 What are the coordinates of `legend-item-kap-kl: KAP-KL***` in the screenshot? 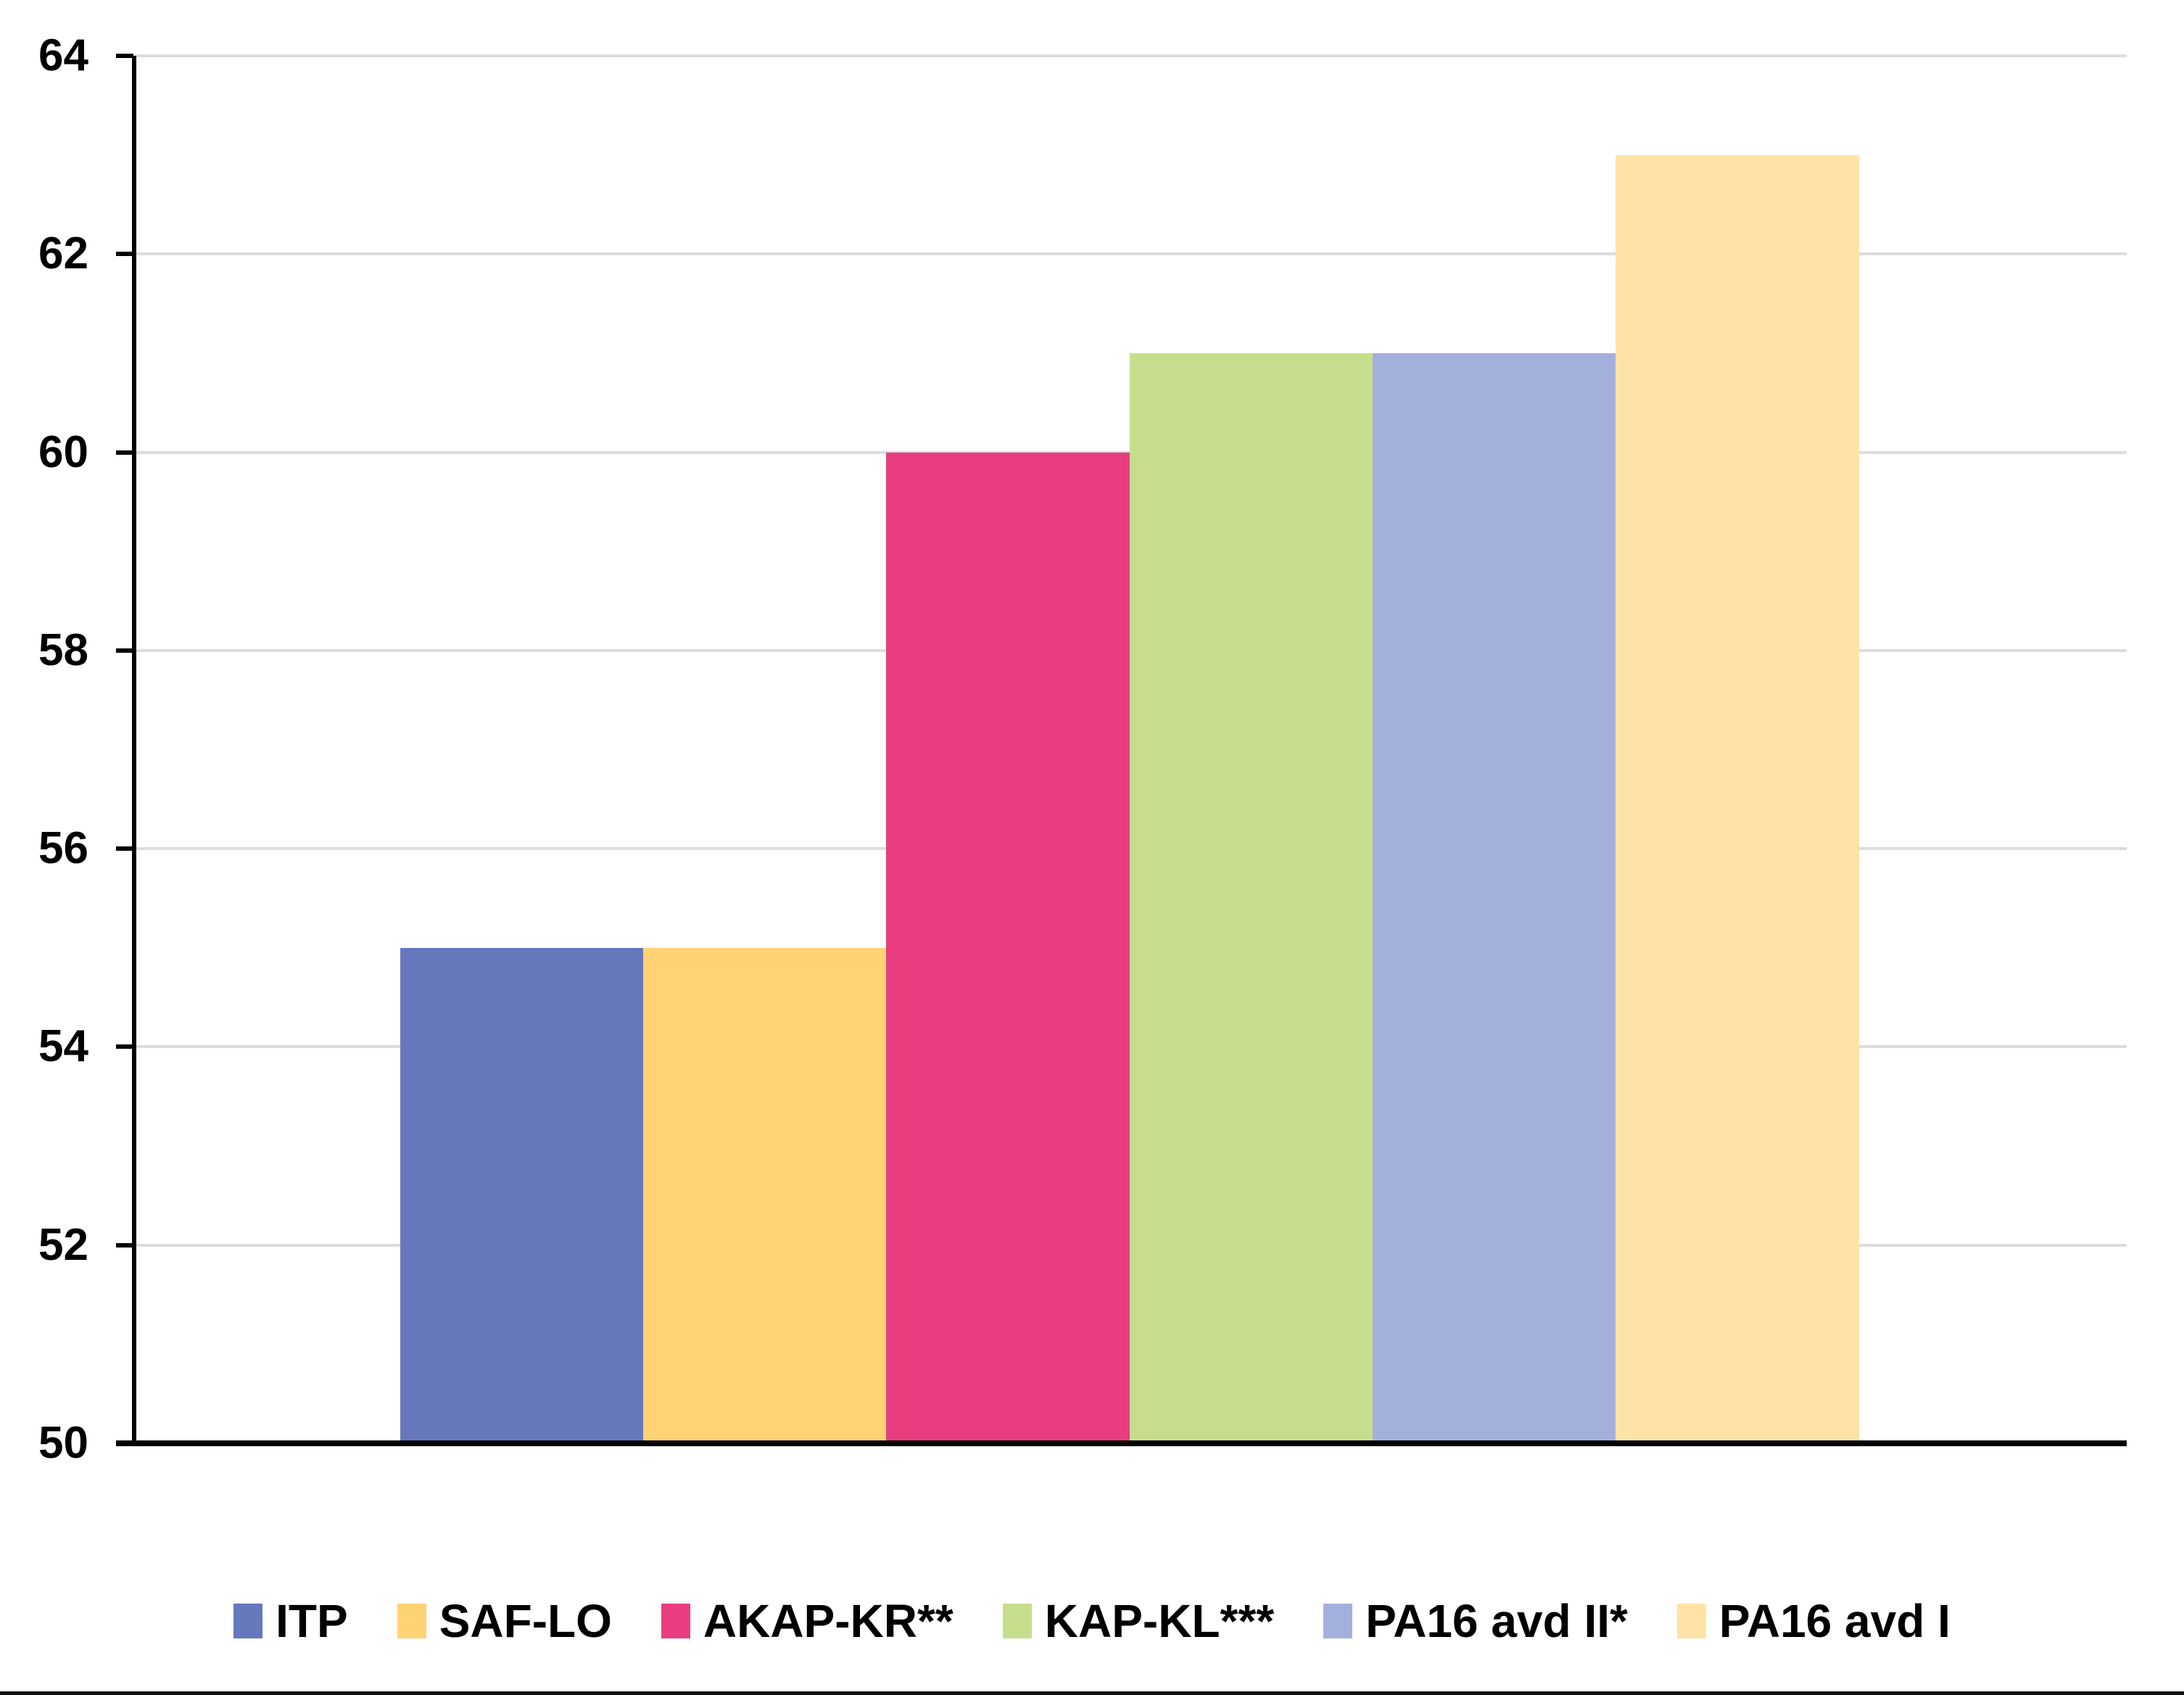 It's located at (1138, 1621).